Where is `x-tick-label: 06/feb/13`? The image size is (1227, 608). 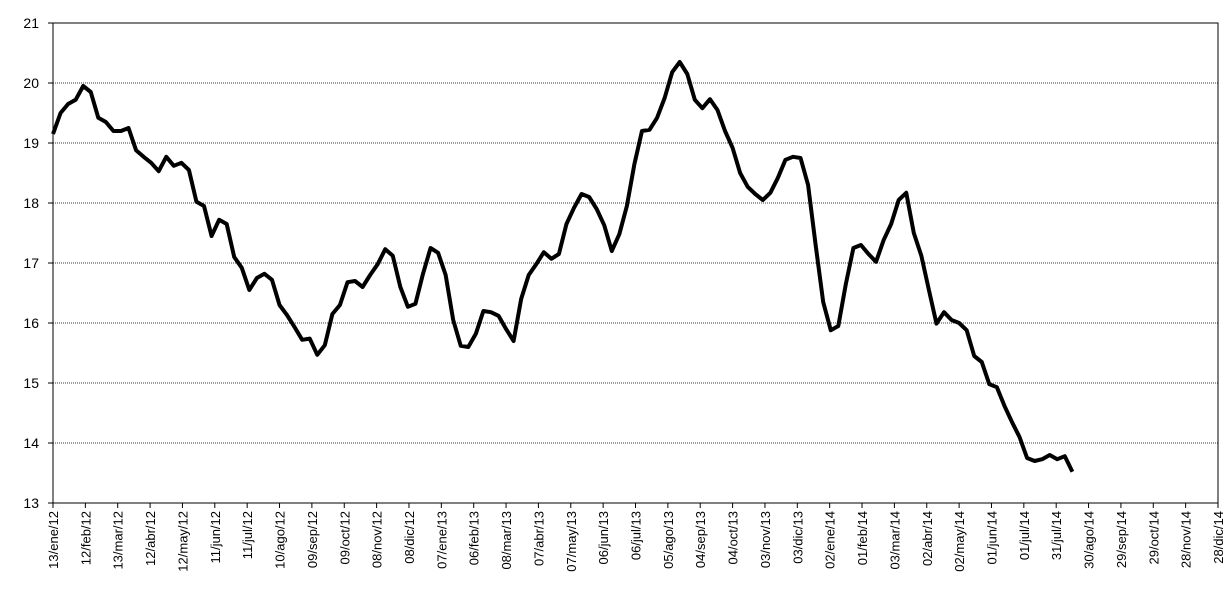
x-tick-label: 06/feb/13 is located at coordinates (474, 538).